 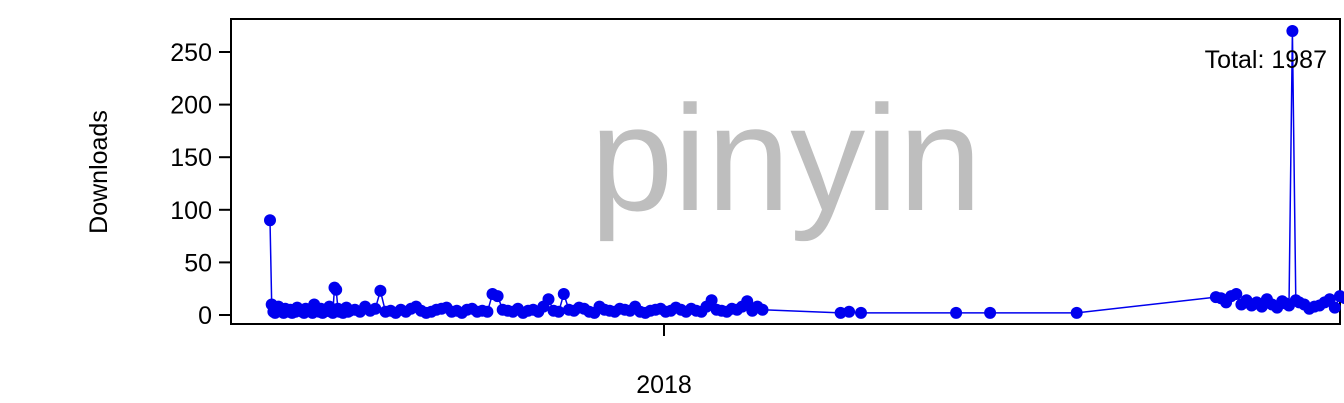 I want to click on y-tick-label: 150, so click(x=191, y=158).